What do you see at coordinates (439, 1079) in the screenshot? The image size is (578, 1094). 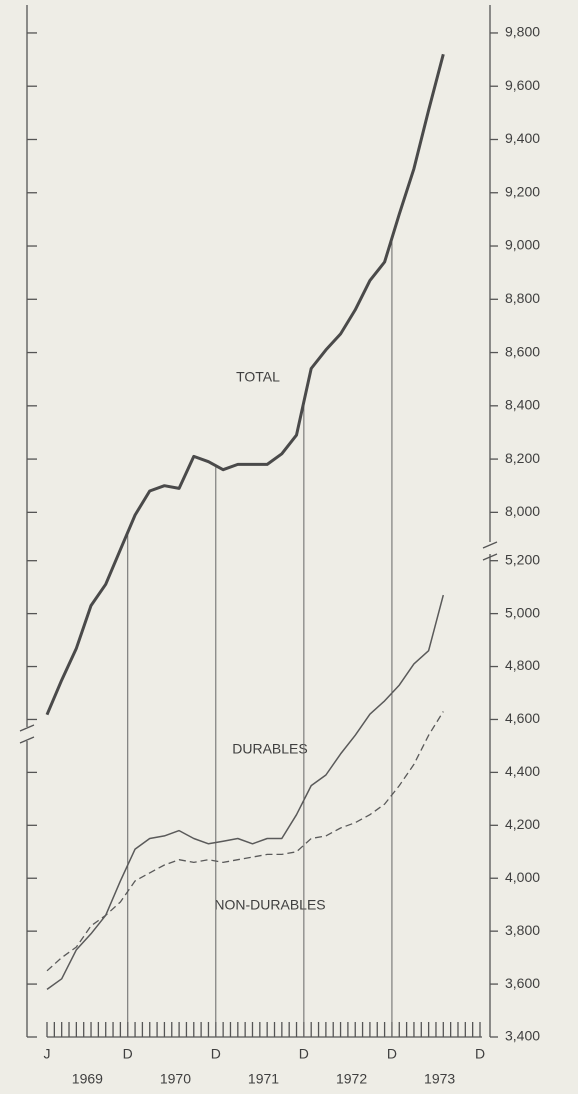 I see `year-label: 1973` at bounding box center [439, 1079].